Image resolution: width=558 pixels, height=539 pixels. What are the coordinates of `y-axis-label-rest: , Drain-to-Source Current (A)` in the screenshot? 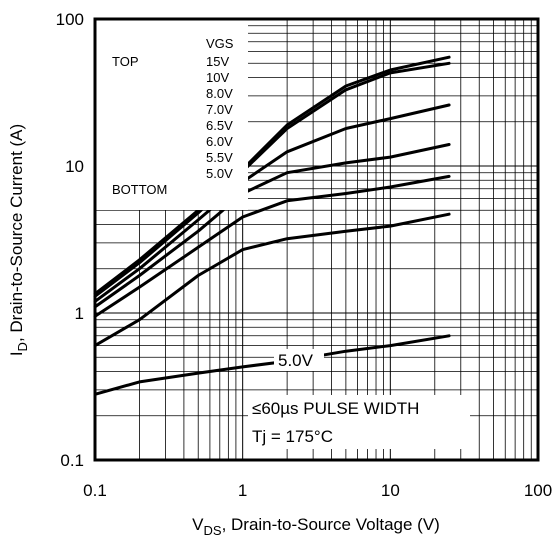 It's located at (16, 233).